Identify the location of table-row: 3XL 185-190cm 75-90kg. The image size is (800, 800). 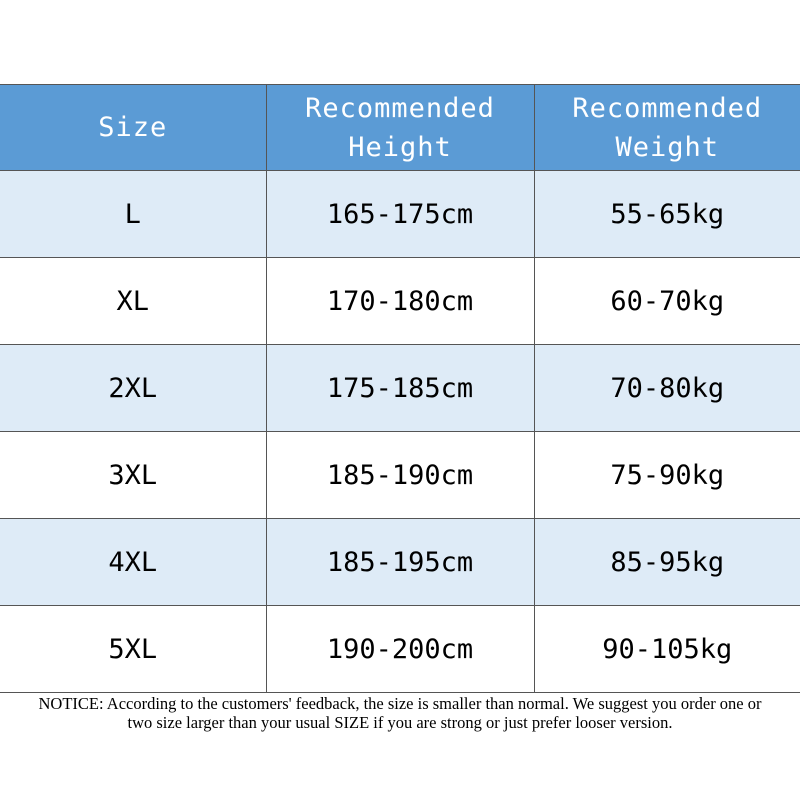
(400, 475).